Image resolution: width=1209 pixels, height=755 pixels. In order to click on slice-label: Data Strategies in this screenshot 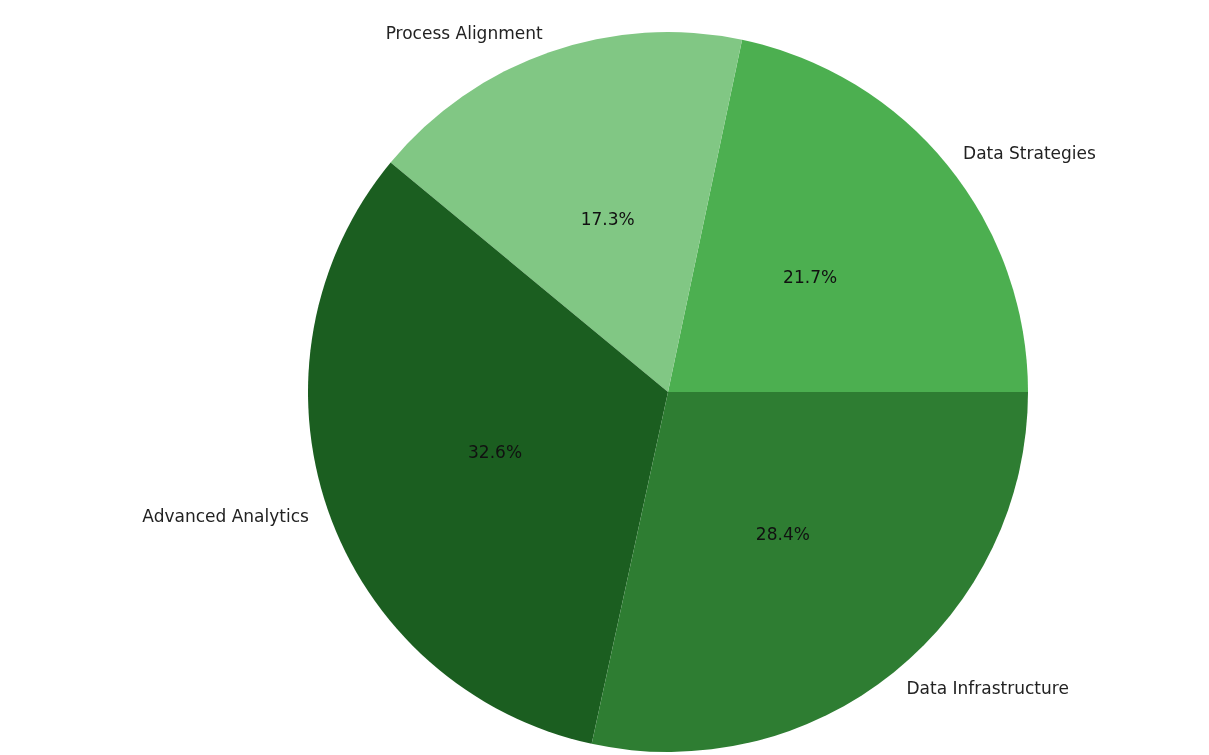, I will do `click(1030, 152)`.